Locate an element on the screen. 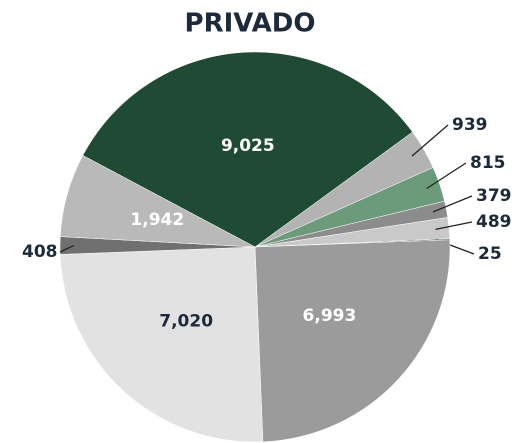  data-label: 7,020 is located at coordinates (186, 321).